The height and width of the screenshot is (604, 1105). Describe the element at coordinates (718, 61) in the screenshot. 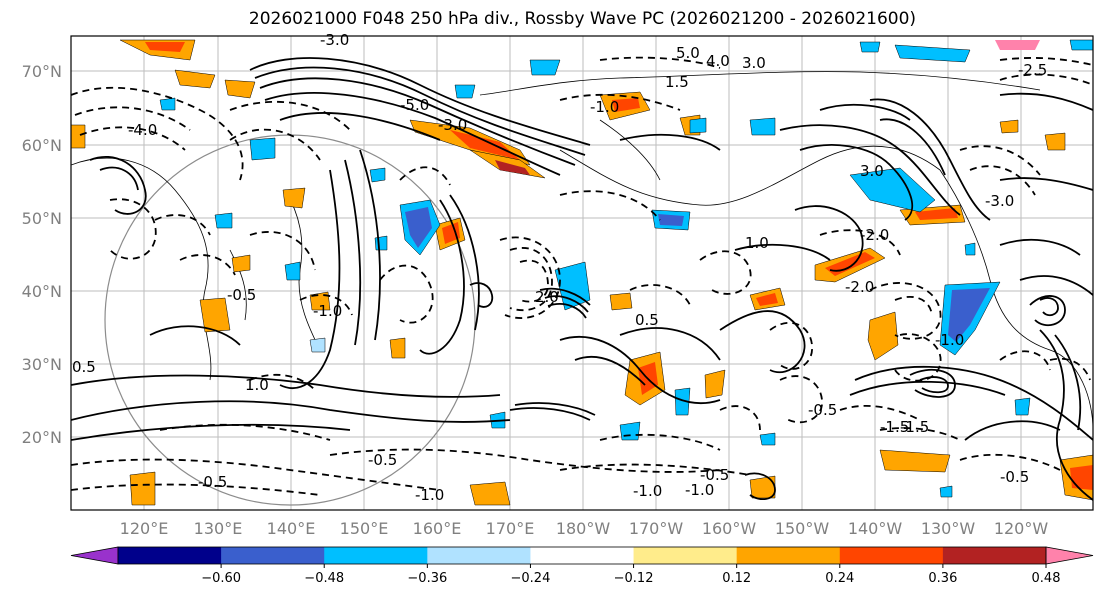

I see `contour-label: 4.0` at that location.